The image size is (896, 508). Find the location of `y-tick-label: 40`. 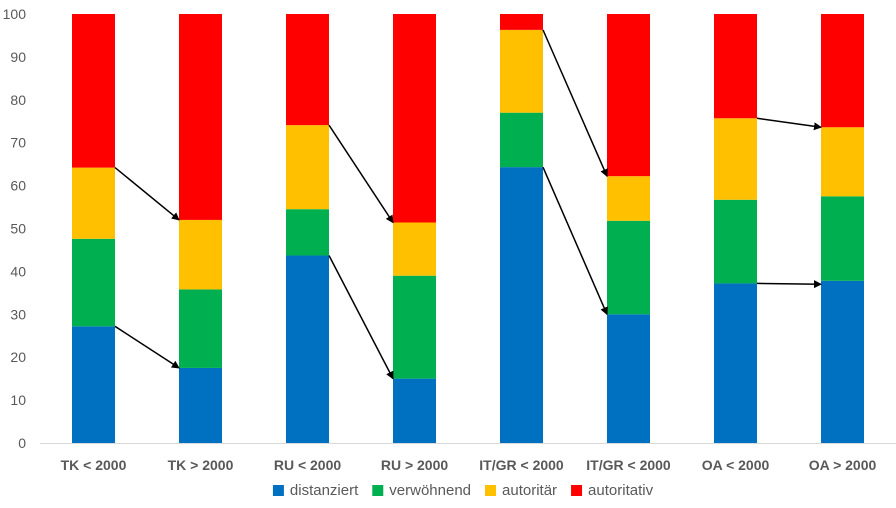

y-tick-label: 40 is located at coordinates (18, 271).